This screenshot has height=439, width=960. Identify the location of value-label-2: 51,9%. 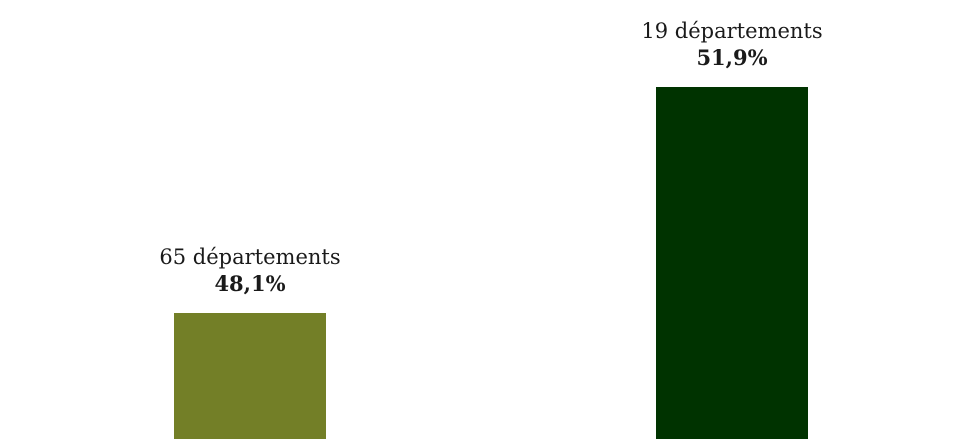
(731, 57).